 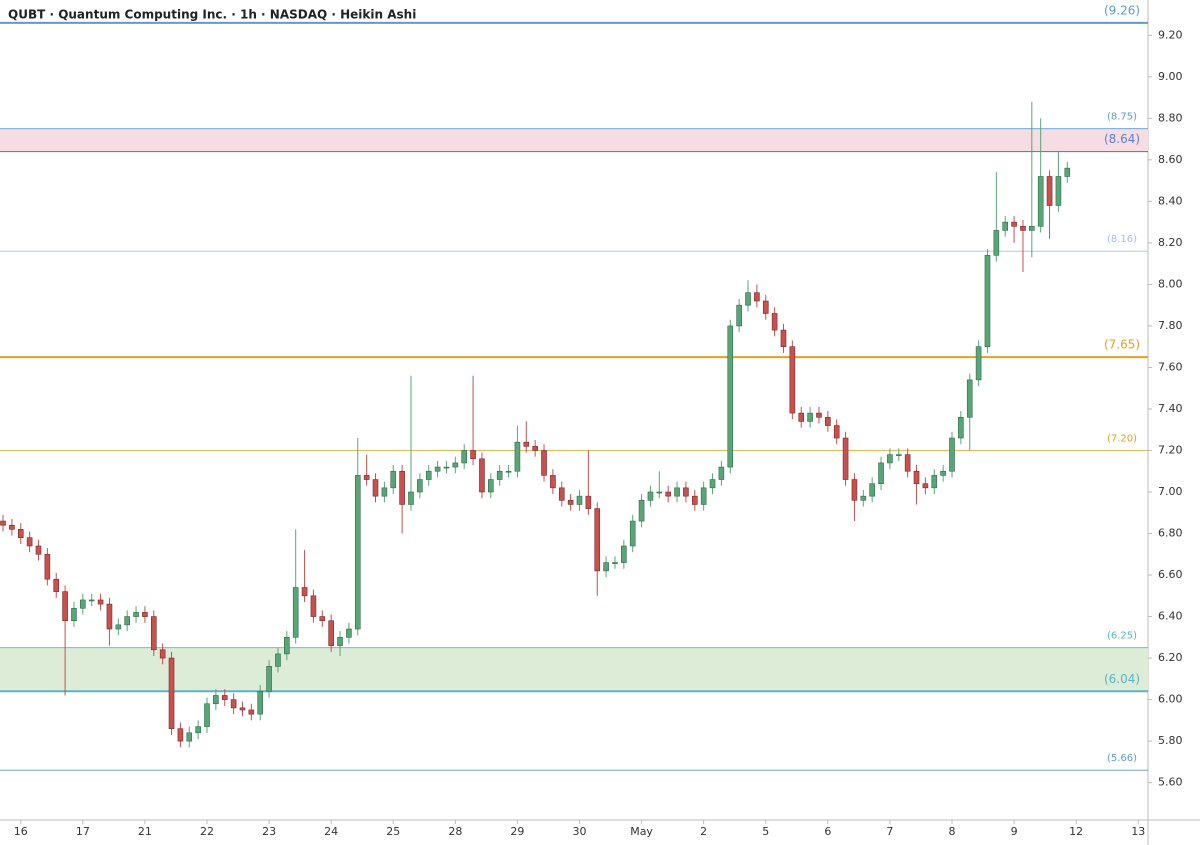 I want to click on x-tick-label: May, so click(x=641, y=831).